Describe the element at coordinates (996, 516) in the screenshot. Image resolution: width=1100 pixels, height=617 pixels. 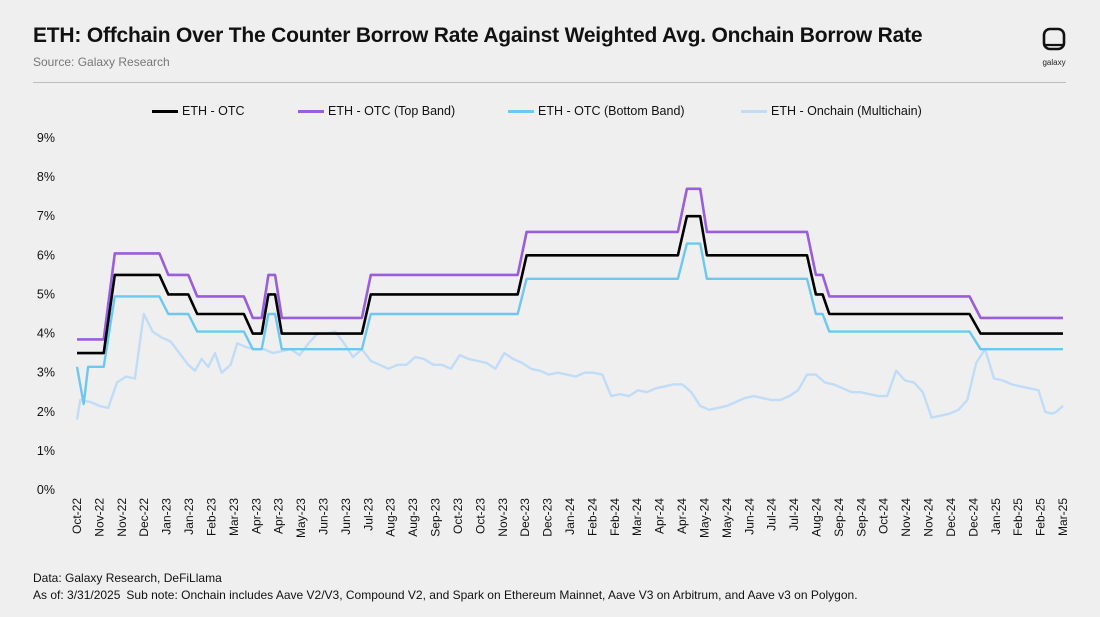
I see `x-tick-label: Jan-25` at that location.